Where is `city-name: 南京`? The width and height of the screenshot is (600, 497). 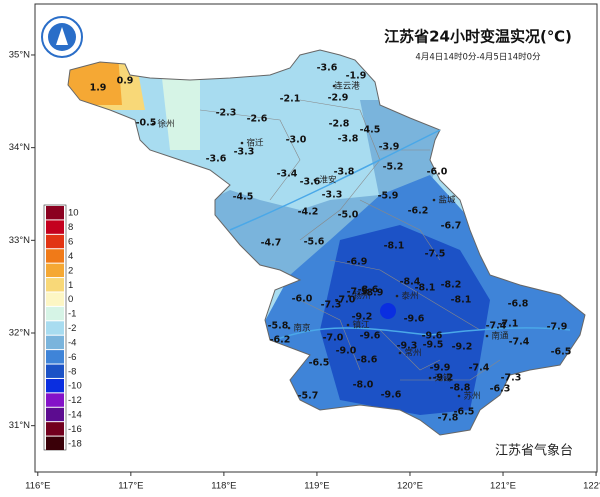
city-name: 南京 is located at coordinates (301, 328).